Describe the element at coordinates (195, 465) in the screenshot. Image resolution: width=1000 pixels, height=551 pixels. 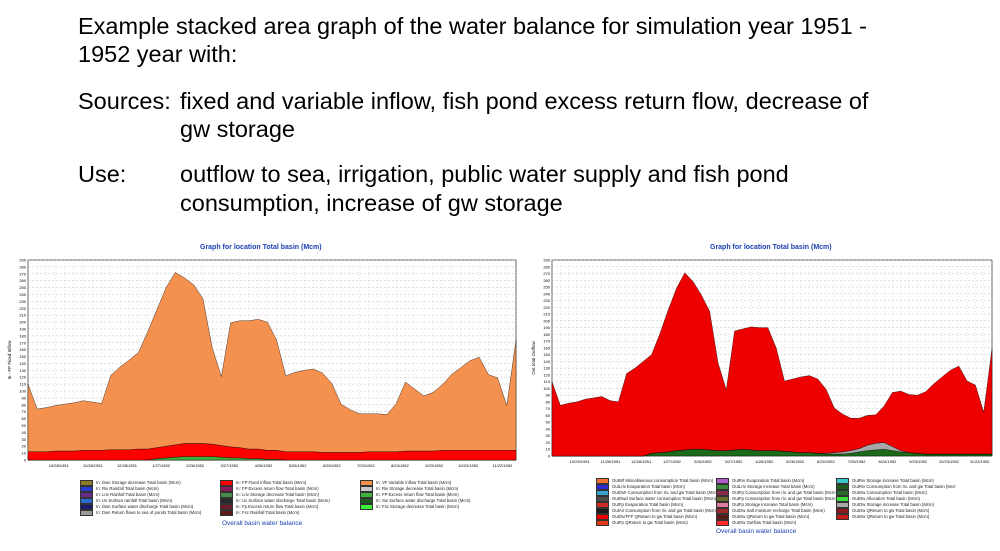
I see `x-tick-label: 2/26/1952` at that location.